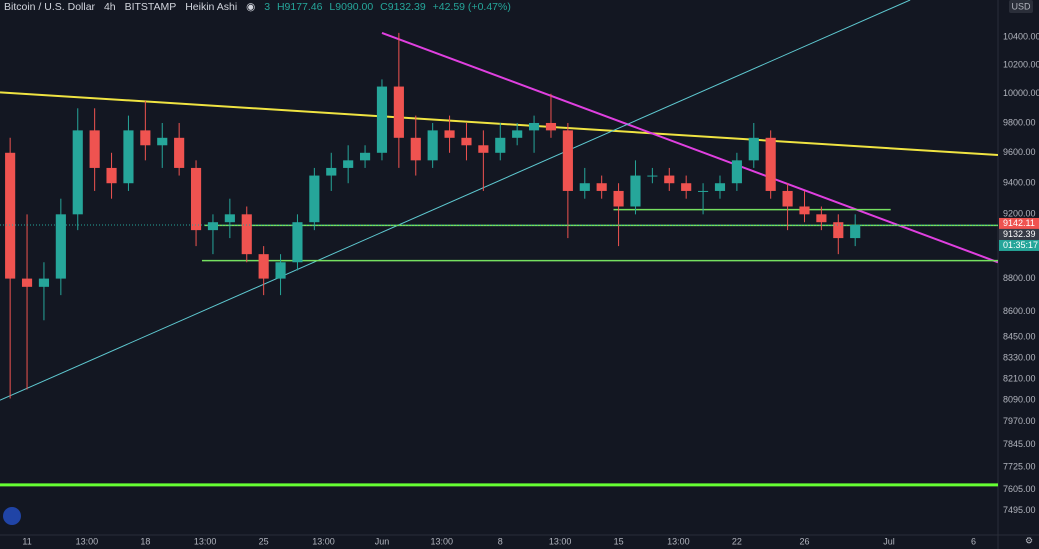 The image size is (1039, 549). I want to click on header-close: C9132.39, so click(403, 7).